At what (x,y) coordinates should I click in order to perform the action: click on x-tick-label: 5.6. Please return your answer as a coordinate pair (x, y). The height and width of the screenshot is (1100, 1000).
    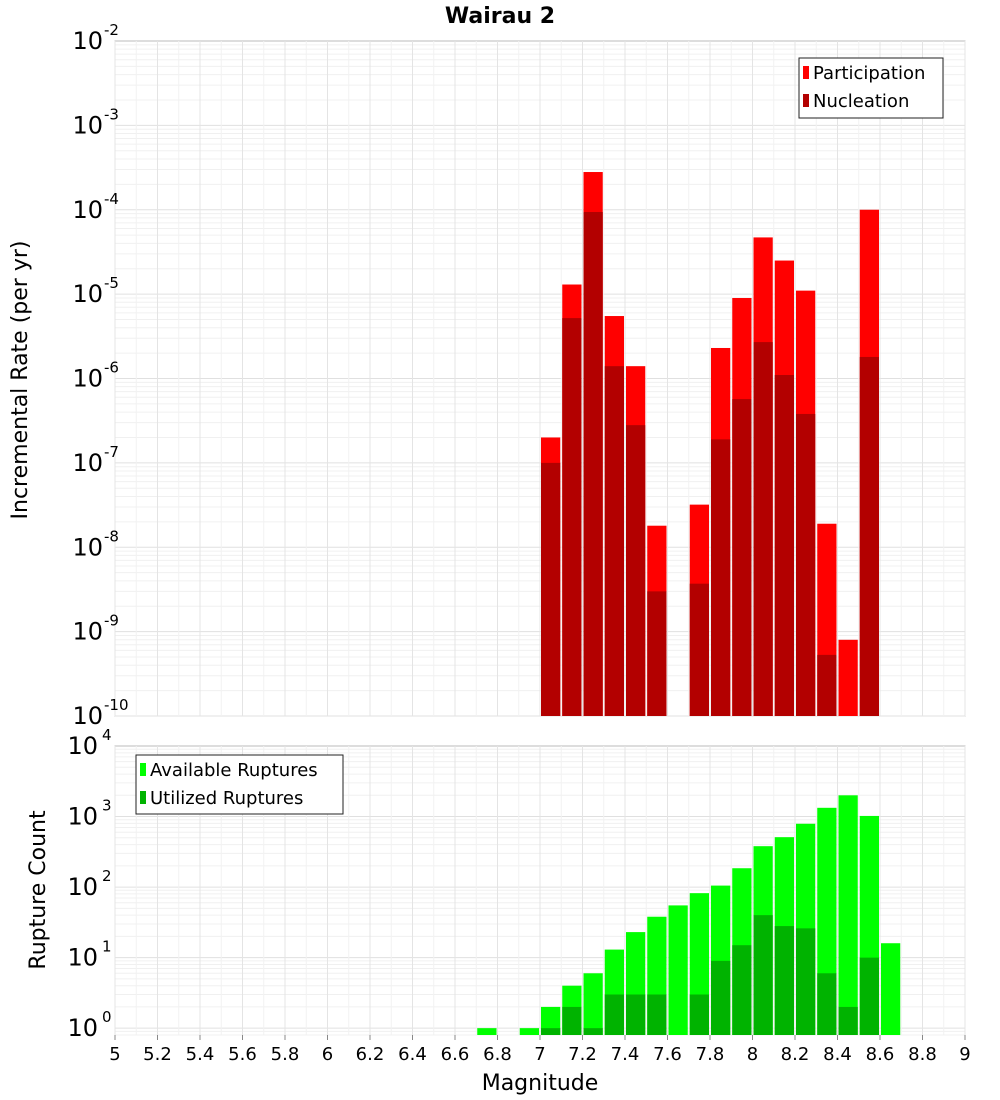
    Looking at the image, I should click on (242, 1054).